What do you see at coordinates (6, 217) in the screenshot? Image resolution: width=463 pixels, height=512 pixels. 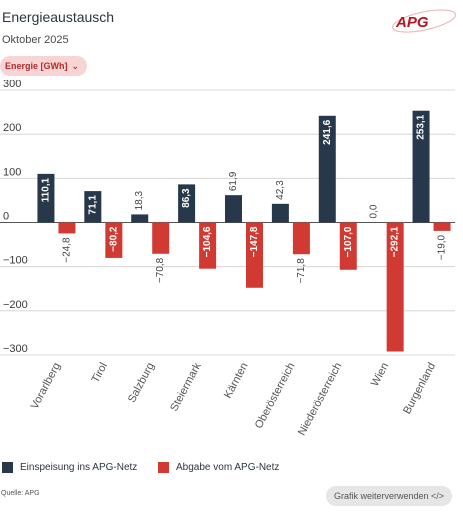 I see `y-tick-label: 0` at bounding box center [6, 217].